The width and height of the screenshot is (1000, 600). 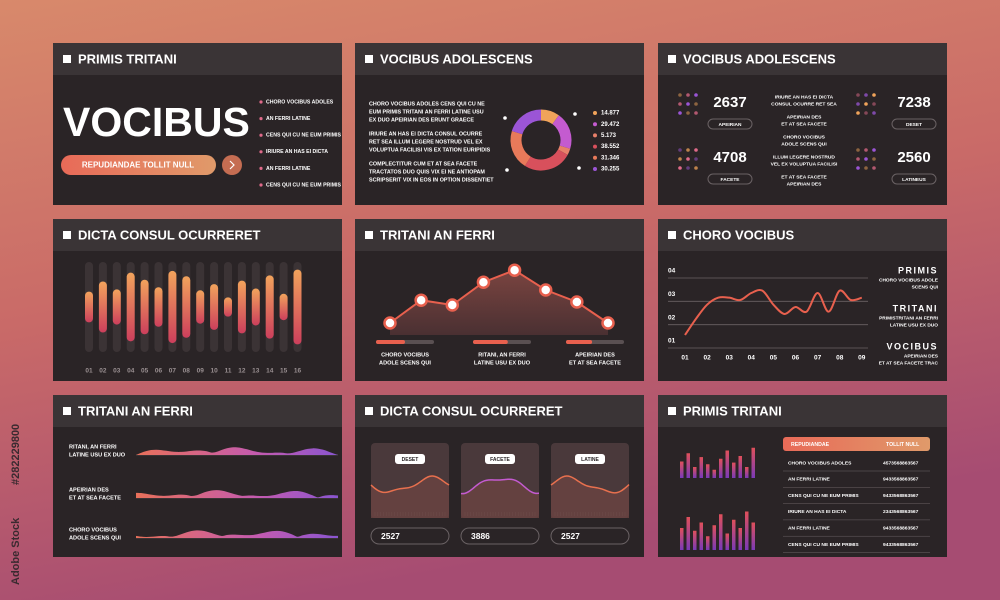 I want to click on paragraph-line: EX DUO APEIRIAN DES ERUNT GRAECE, so click(x=421, y=120).